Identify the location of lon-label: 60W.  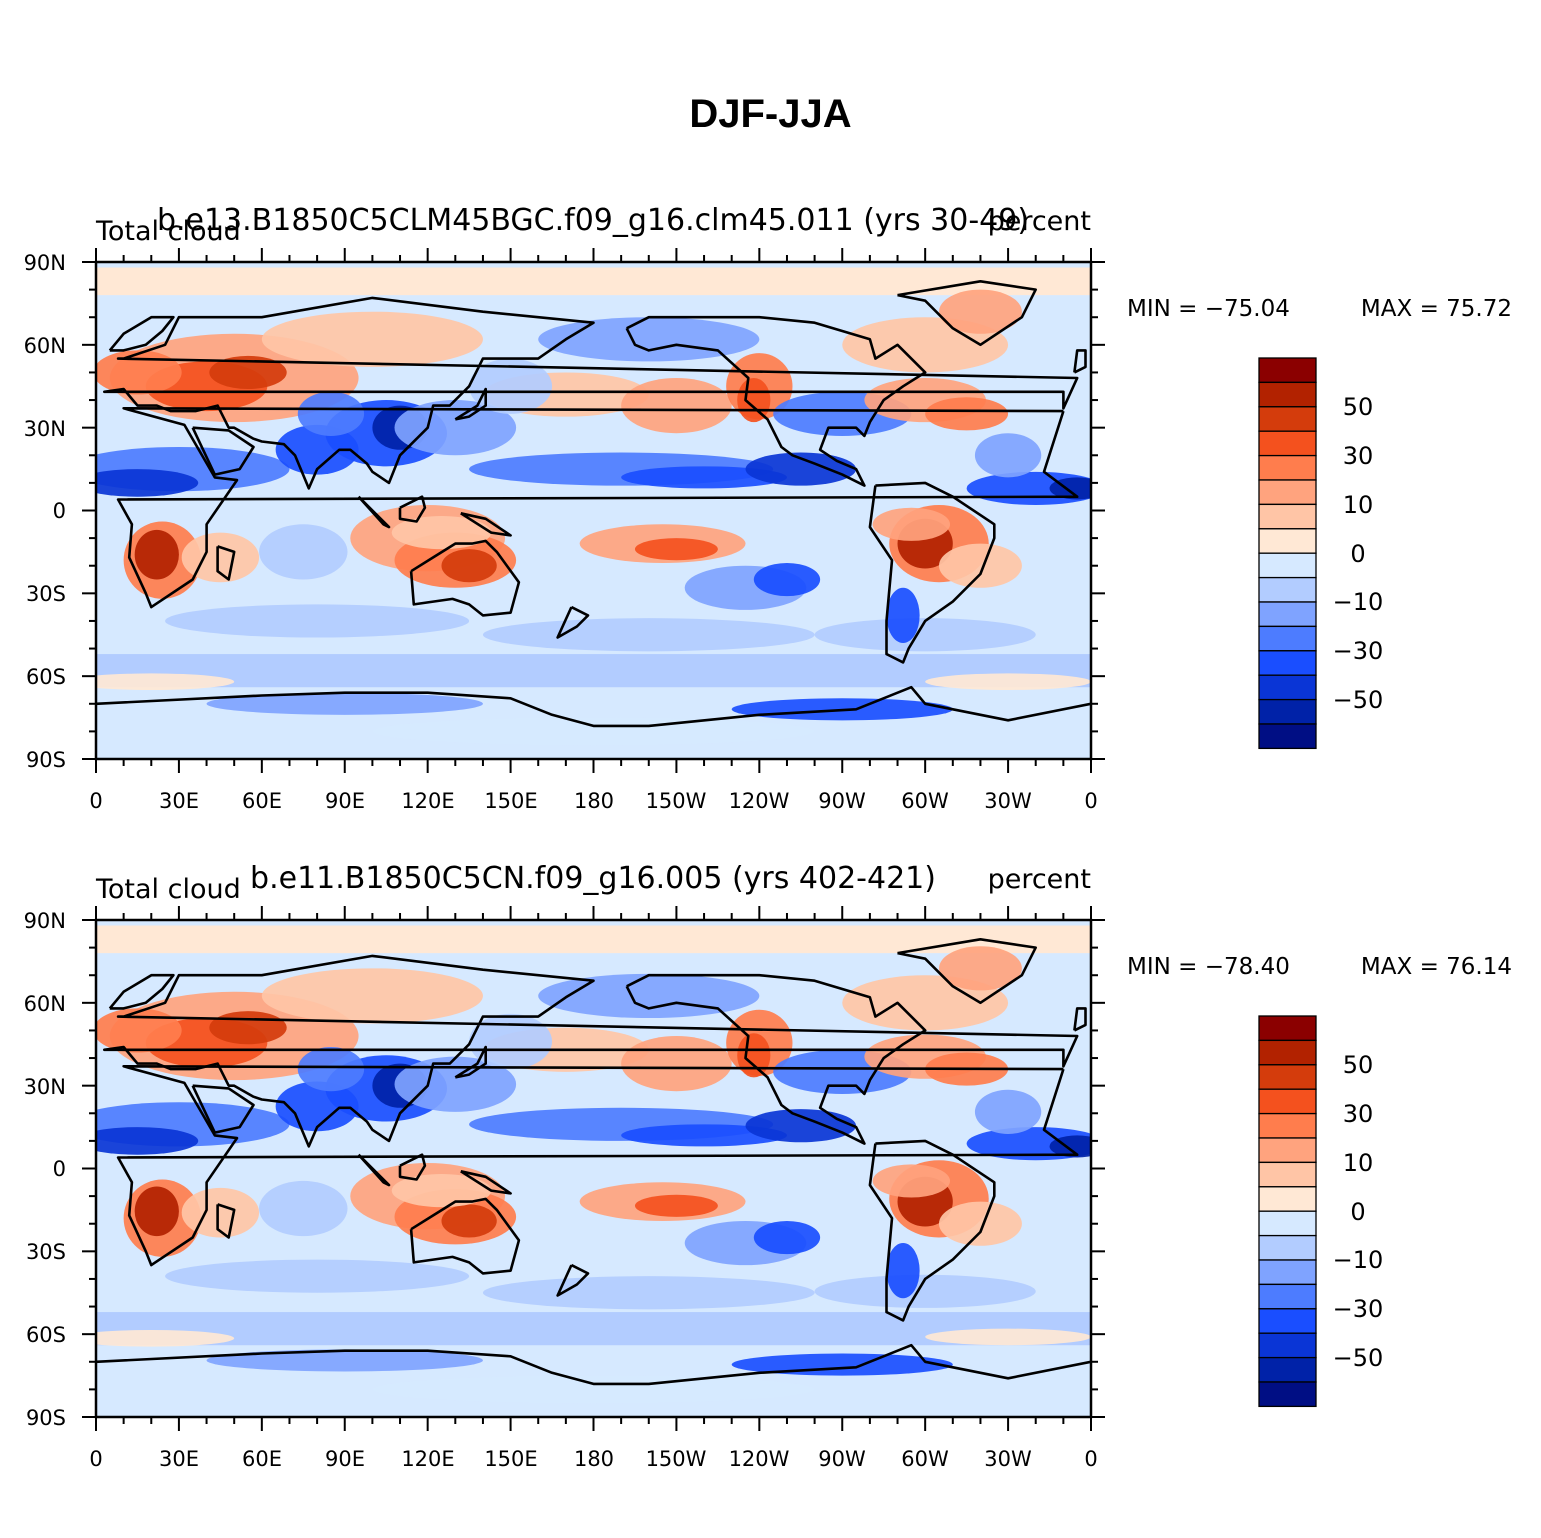
(925, 801).